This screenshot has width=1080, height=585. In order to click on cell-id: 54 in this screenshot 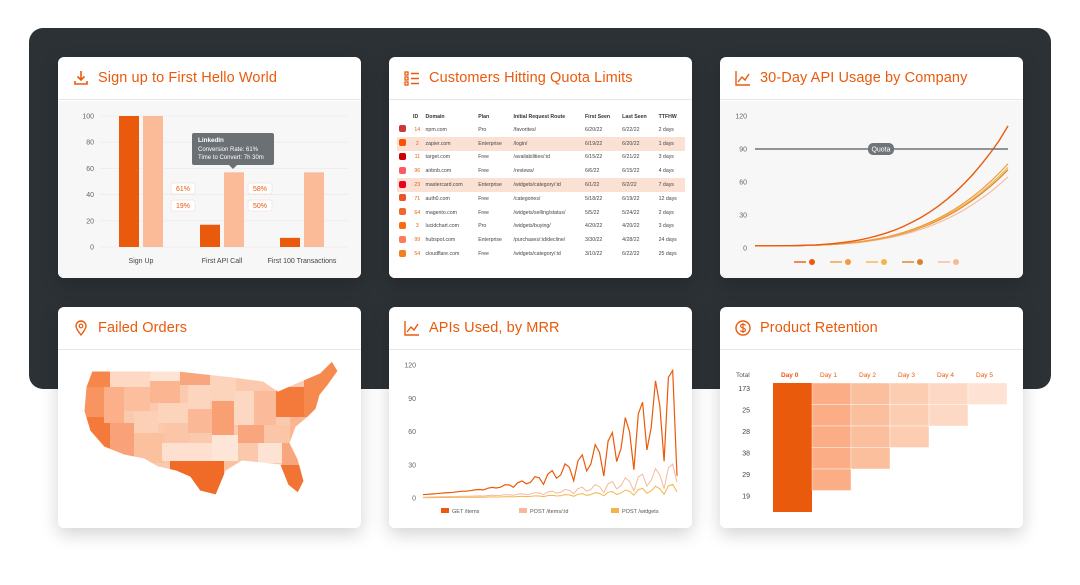, I will do `click(417, 254)`.